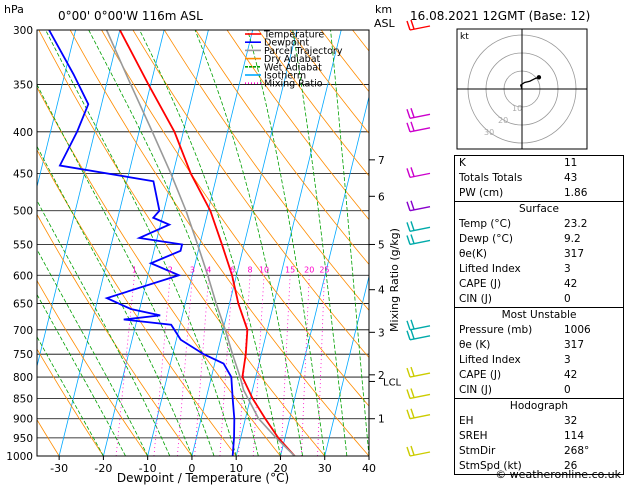  Describe the element at coordinates (381, 376) in the screenshot. I see `km-tick-label: 2` at that location.